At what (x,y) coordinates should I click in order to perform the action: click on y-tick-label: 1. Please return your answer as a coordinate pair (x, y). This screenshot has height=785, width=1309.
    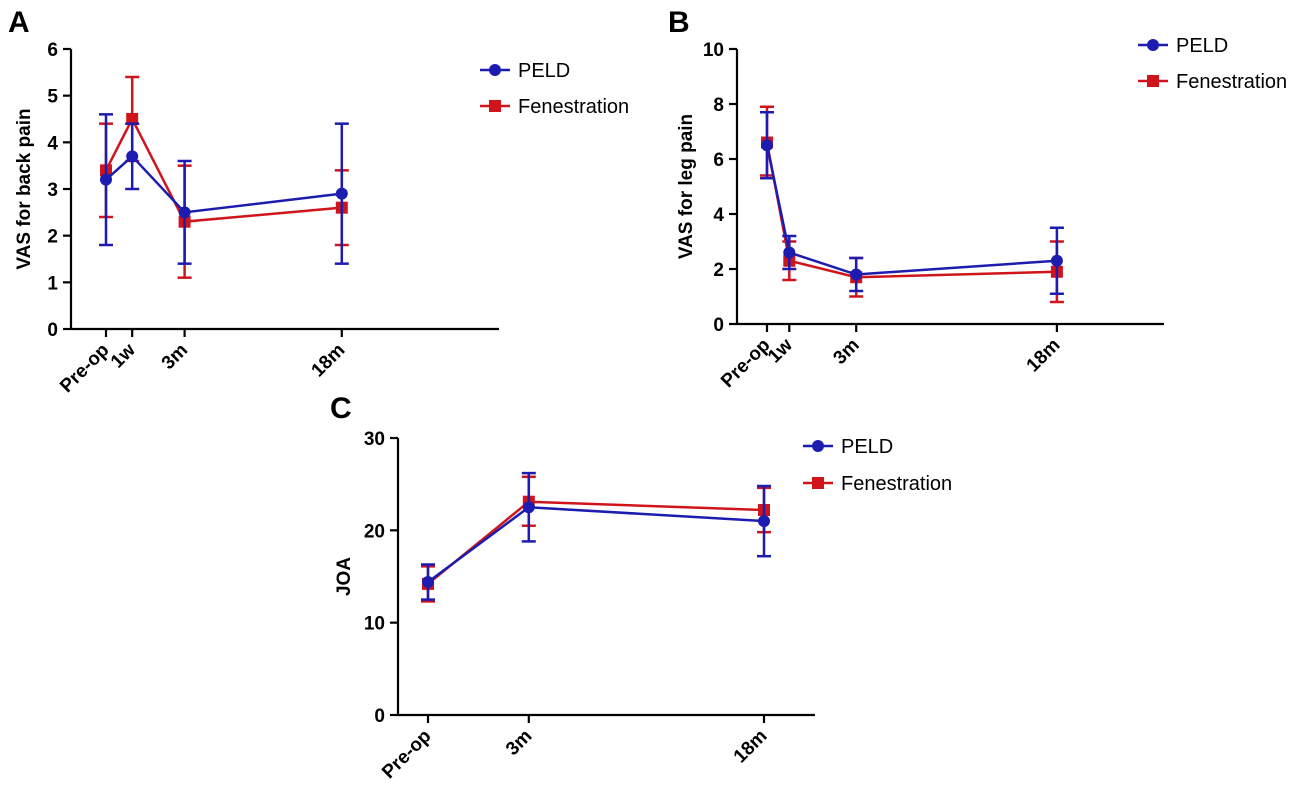
    Looking at the image, I should click on (52, 283).